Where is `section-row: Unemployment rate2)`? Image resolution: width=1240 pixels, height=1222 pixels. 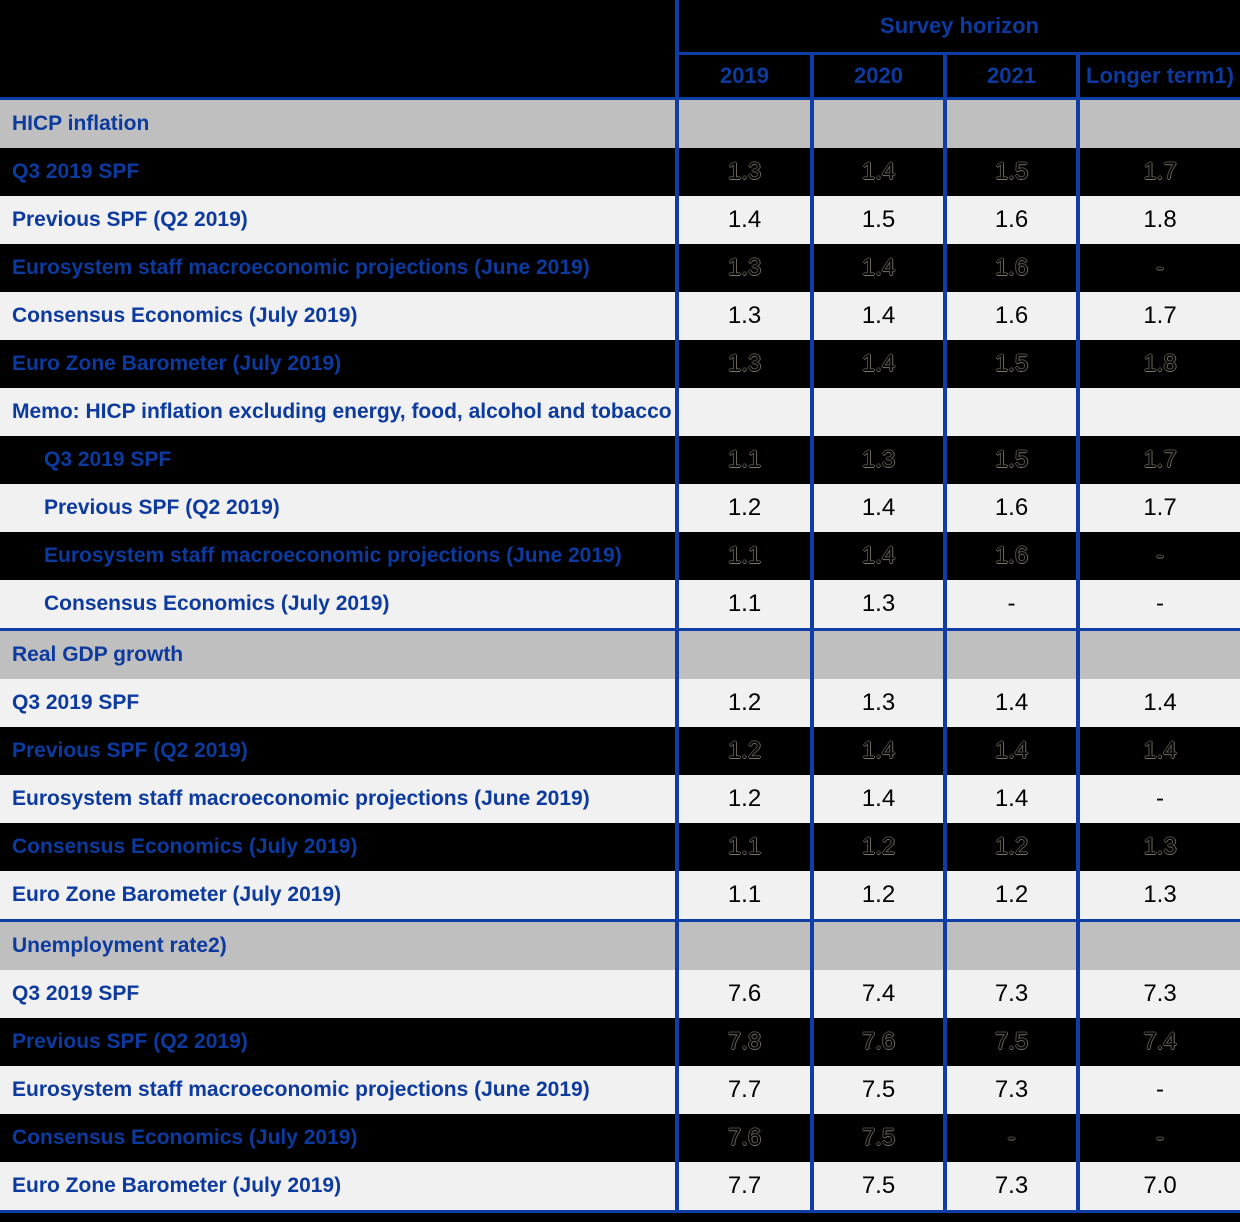
section-row: Unemployment rate2) is located at coordinates (620, 944).